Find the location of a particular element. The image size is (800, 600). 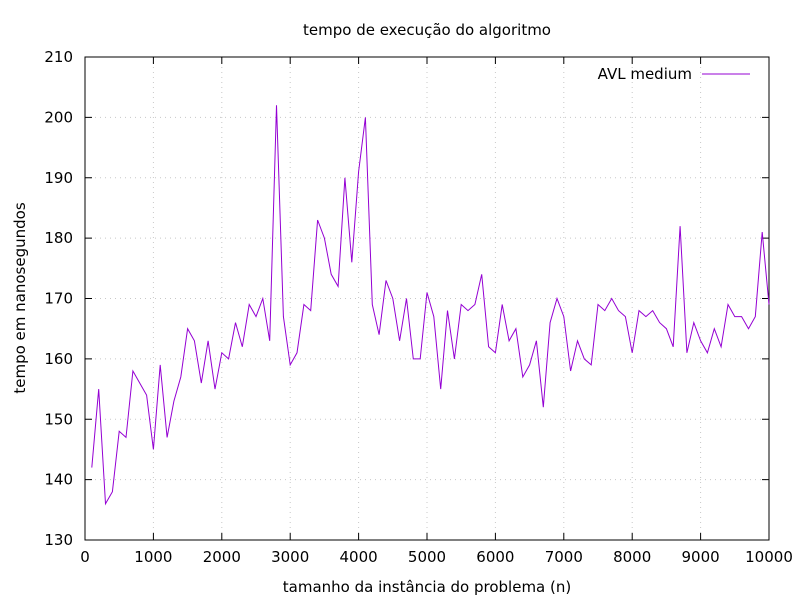

x-tick-label: 0 is located at coordinates (85, 557).